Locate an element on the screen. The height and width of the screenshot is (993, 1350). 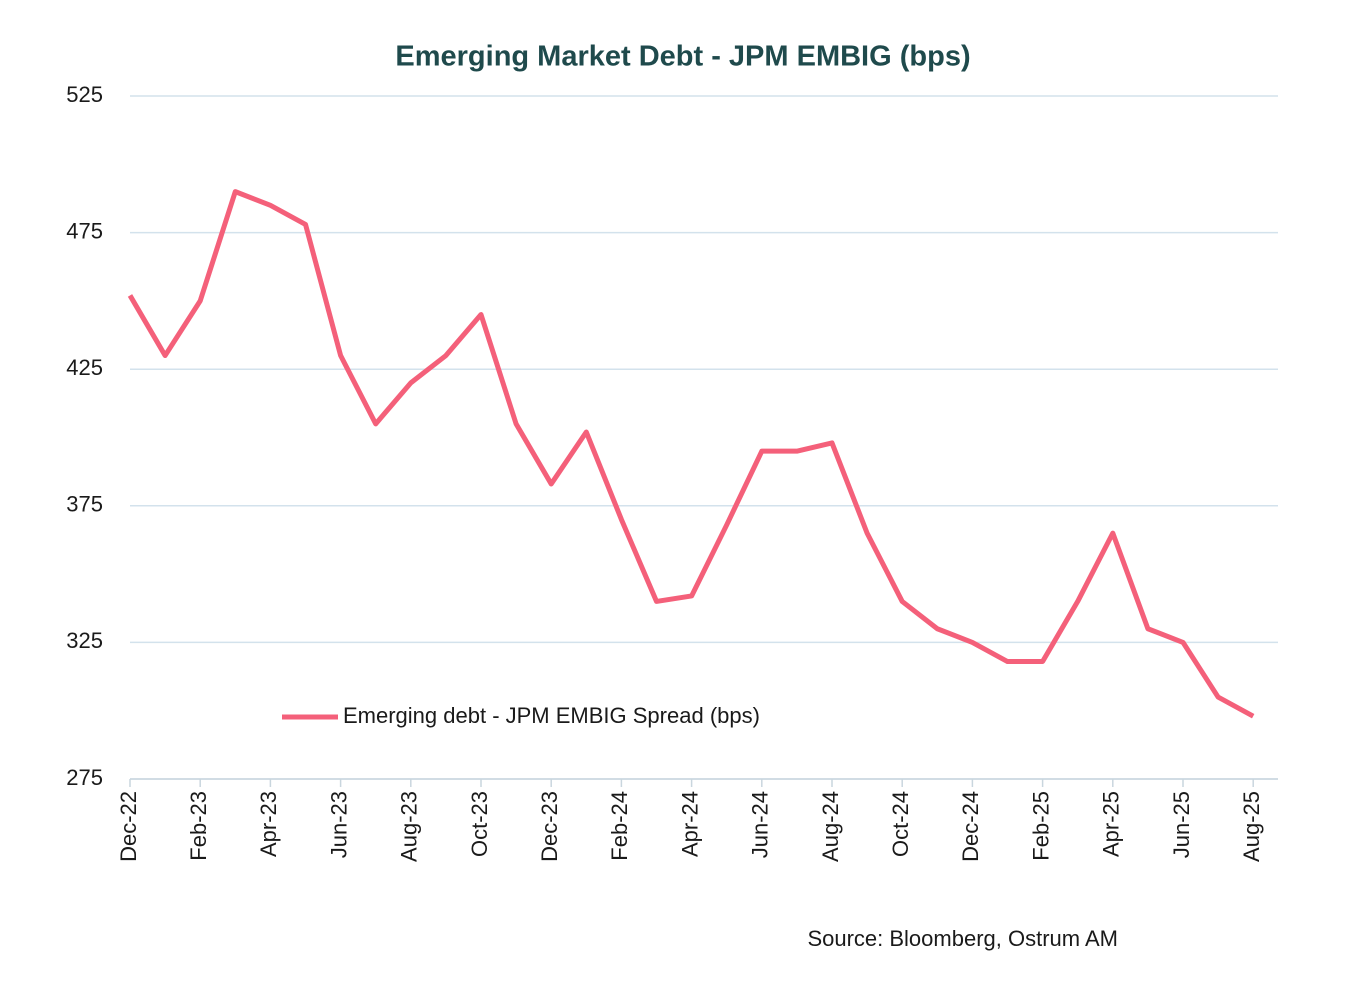
x-tick-label: Aug-24 is located at coordinates (830, 826).